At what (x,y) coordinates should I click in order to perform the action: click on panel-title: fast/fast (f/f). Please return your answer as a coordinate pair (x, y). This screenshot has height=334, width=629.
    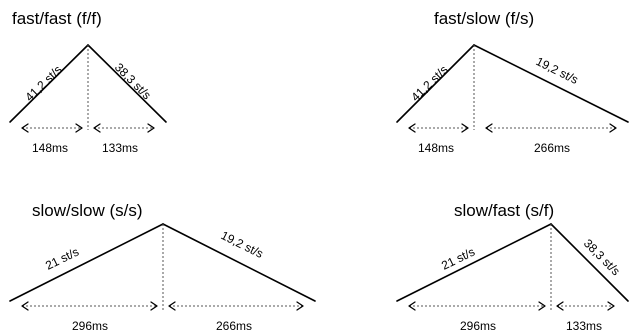
    Looking at the image, I should click on (57, 18).